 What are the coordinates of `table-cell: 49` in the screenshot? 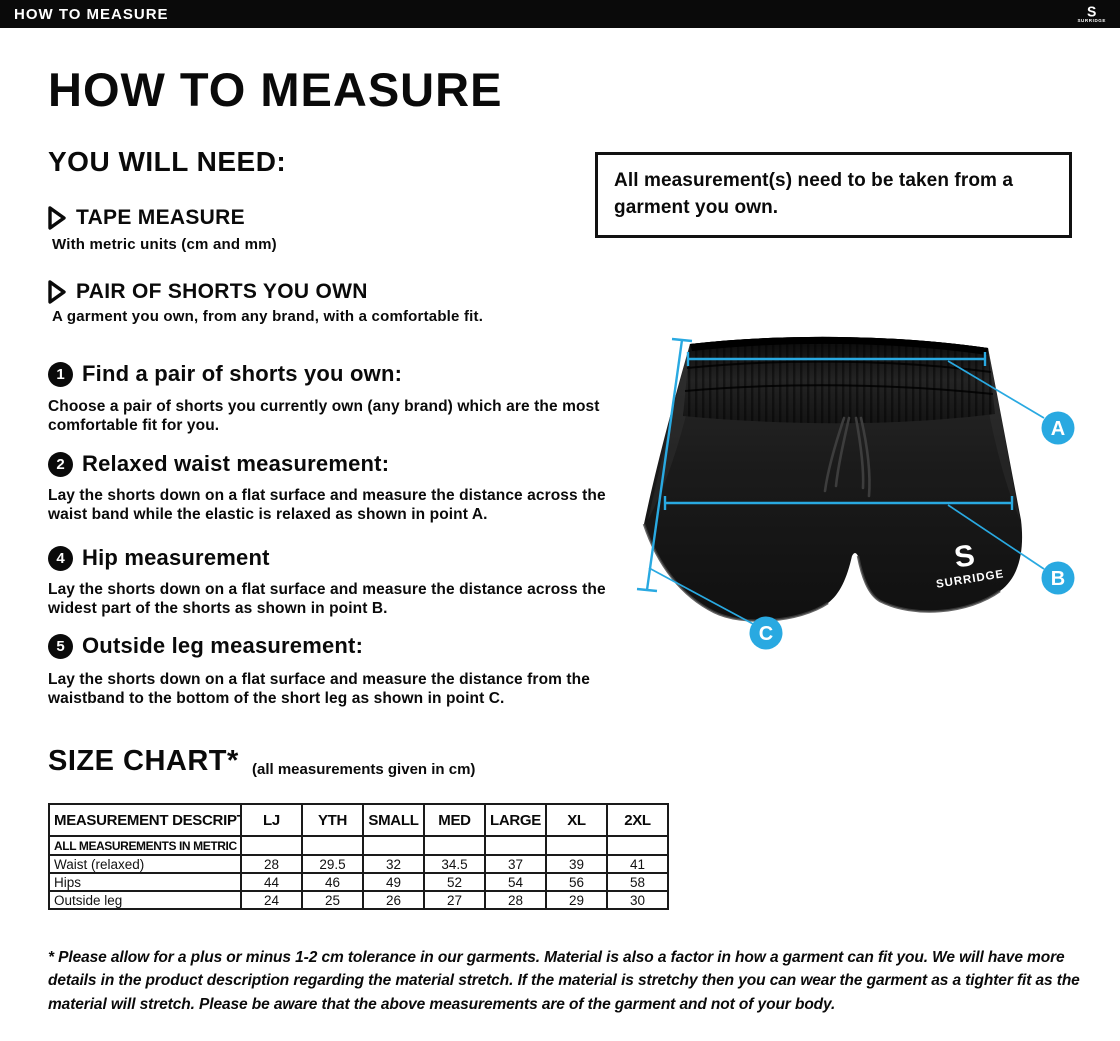 It's located at (393, 882).